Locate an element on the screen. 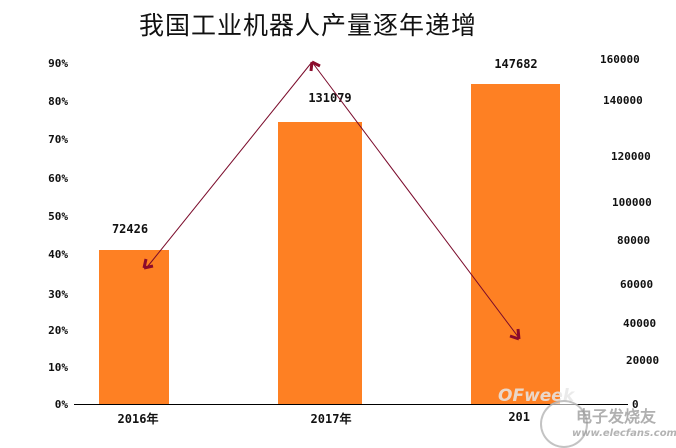 The width and height of the screenshot is (676, 448). right-tick: 60000 is located at coordinates (637, 284).